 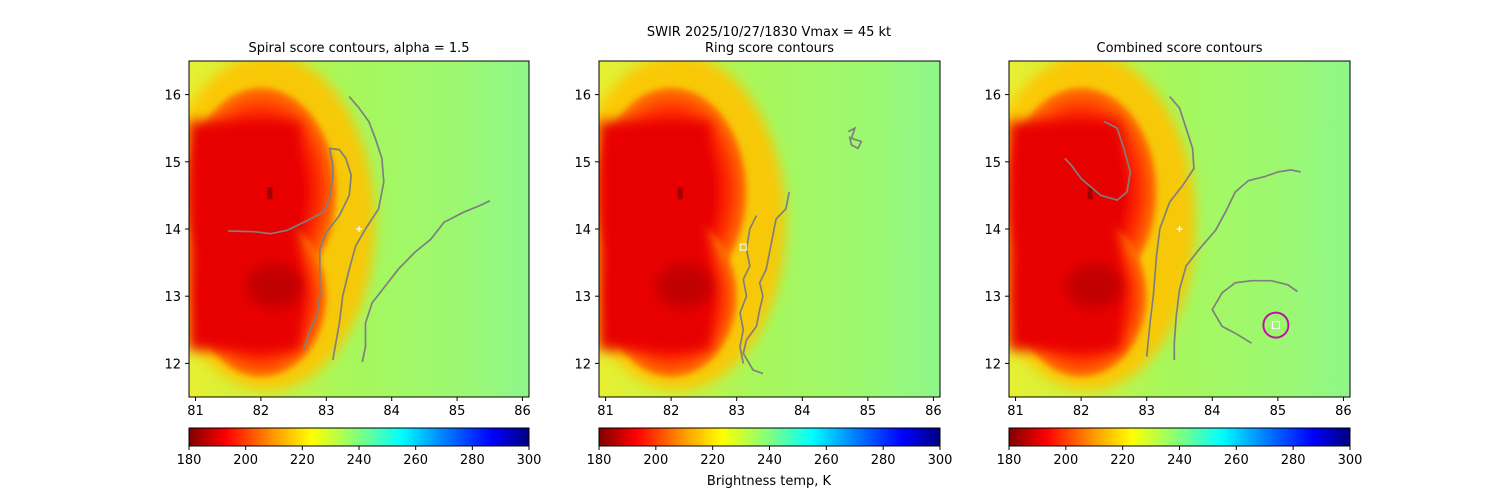 I want to click on center-square-marker, so click(x=743, y=247).